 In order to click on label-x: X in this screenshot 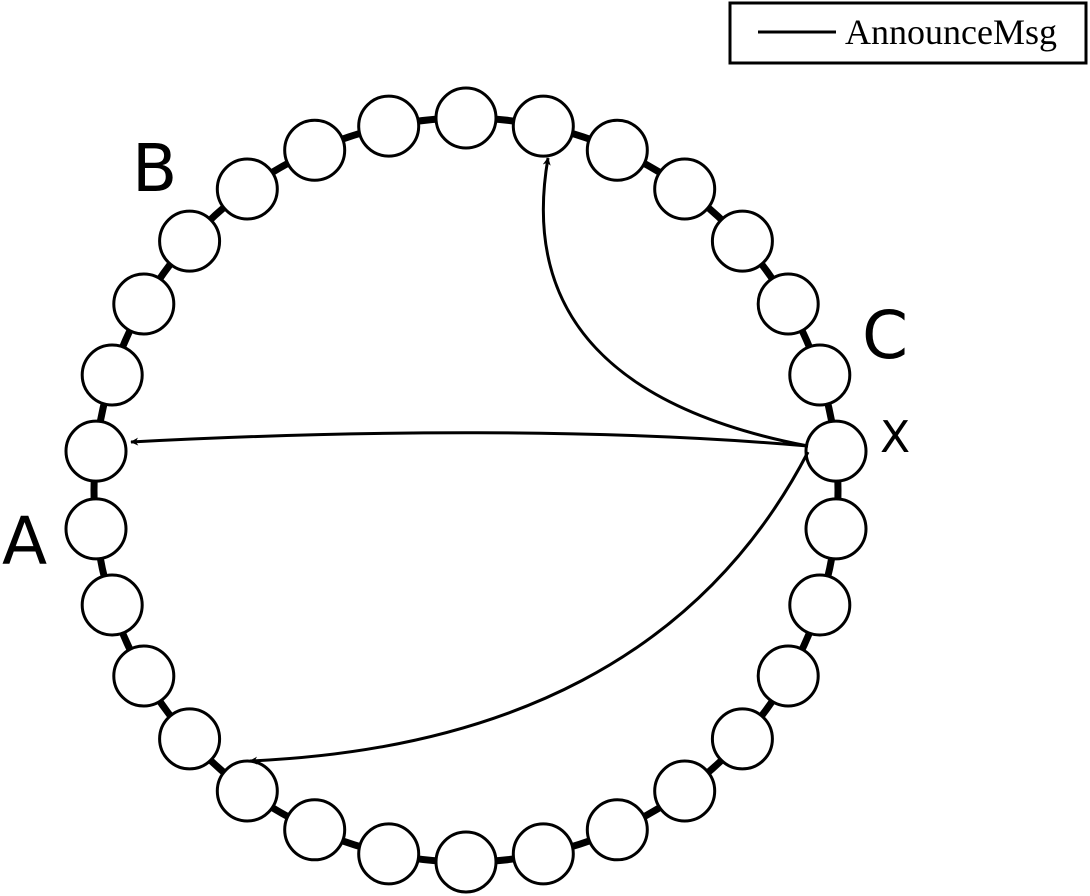, I will do `click(895, 437)`.